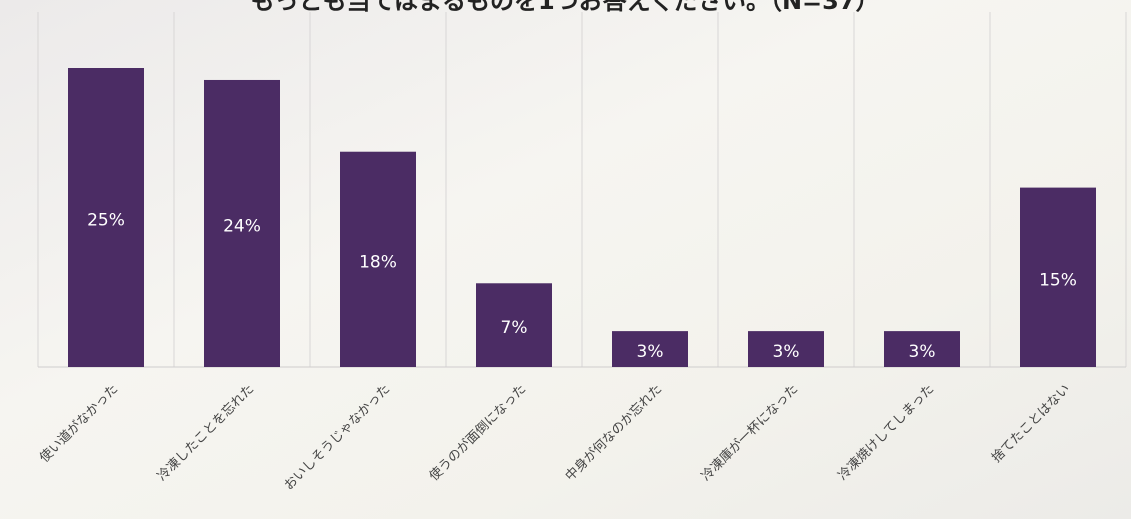 This screenshot has width=1131, height=519. Describe the element at coordinates (1058, 280) in the screenshot. I see `data-label: 15%` at that location.